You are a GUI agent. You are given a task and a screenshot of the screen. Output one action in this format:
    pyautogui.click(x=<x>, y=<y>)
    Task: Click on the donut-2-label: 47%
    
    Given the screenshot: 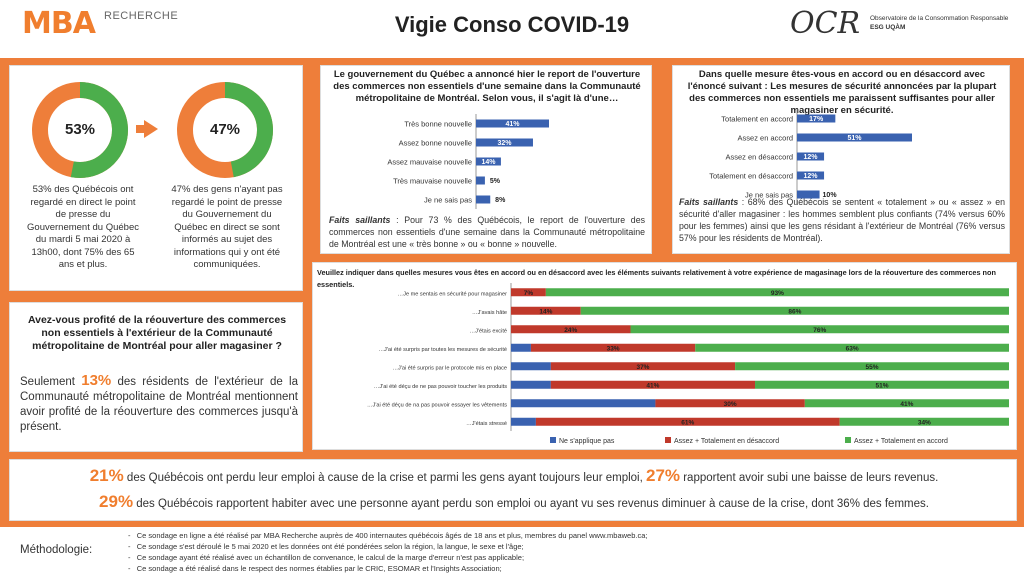 What is the action you would take?
    pyautogui.click(x=225, y=129)
    